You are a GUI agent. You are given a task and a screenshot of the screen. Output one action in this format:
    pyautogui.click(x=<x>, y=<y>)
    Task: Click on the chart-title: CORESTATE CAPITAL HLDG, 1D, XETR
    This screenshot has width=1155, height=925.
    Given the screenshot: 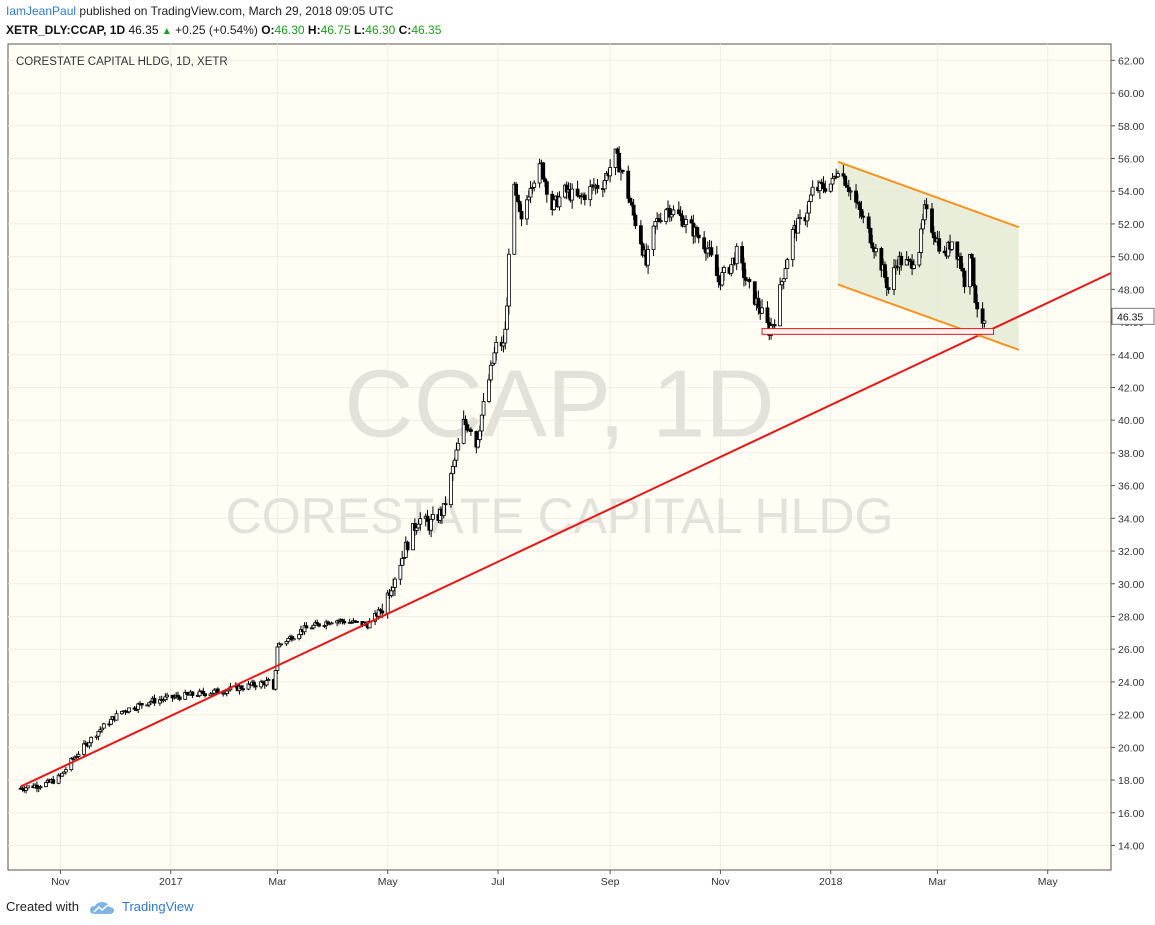 What is the action you would take?
    pyautogui.click(x=122, y=62)
    